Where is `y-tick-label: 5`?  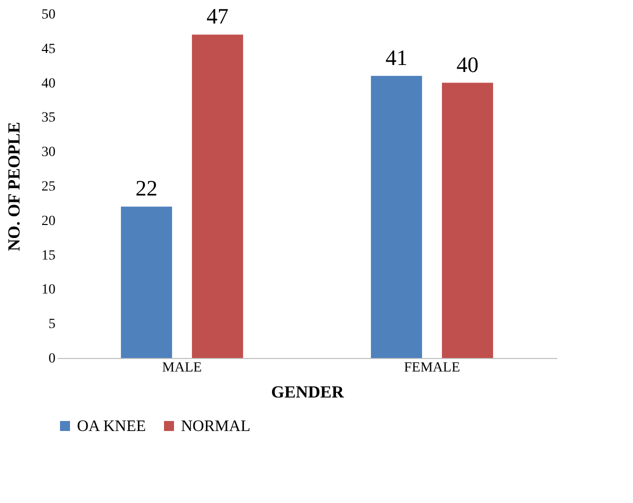 y-tick-label: 5 is located at coordinates (52, 324).